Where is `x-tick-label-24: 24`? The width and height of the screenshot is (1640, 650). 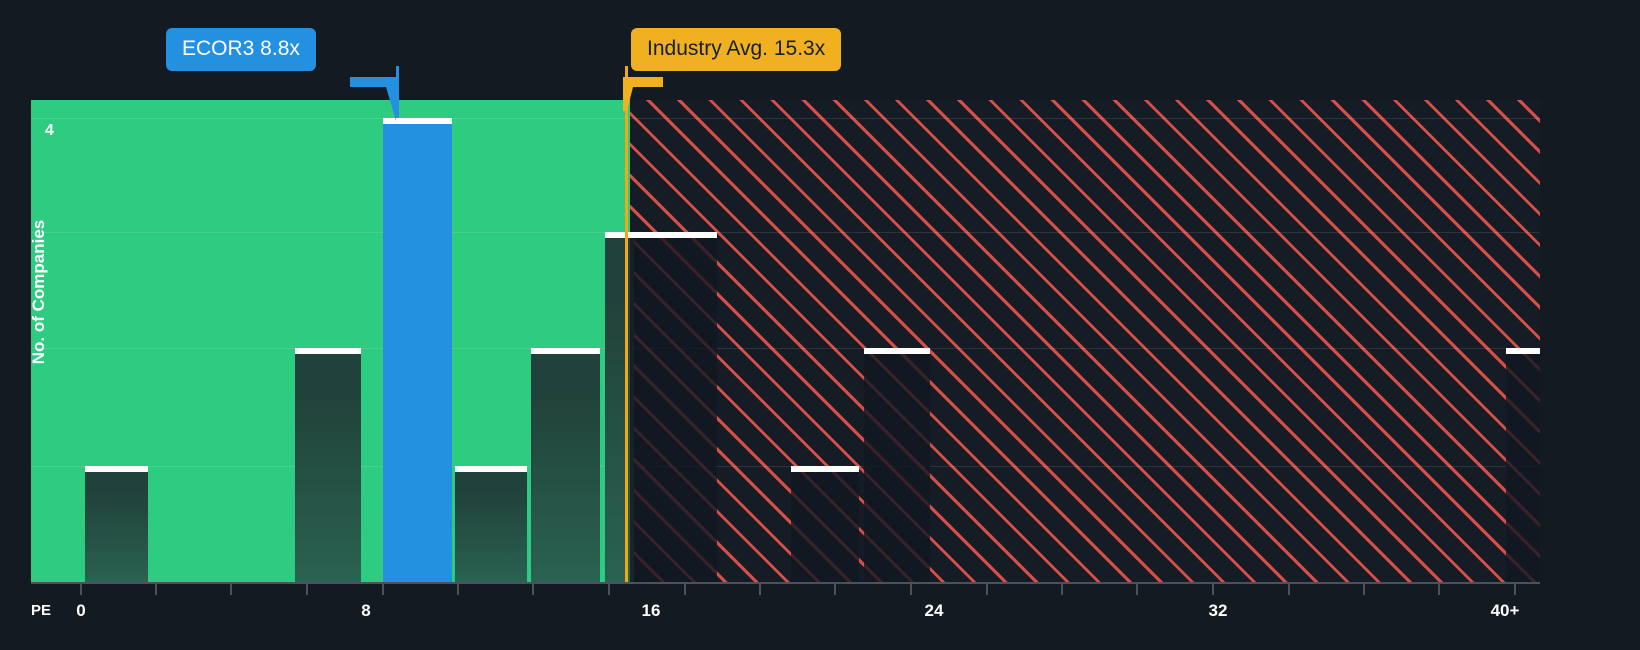
x-tick-label-24: 24 is located at coordinates (934, 610).